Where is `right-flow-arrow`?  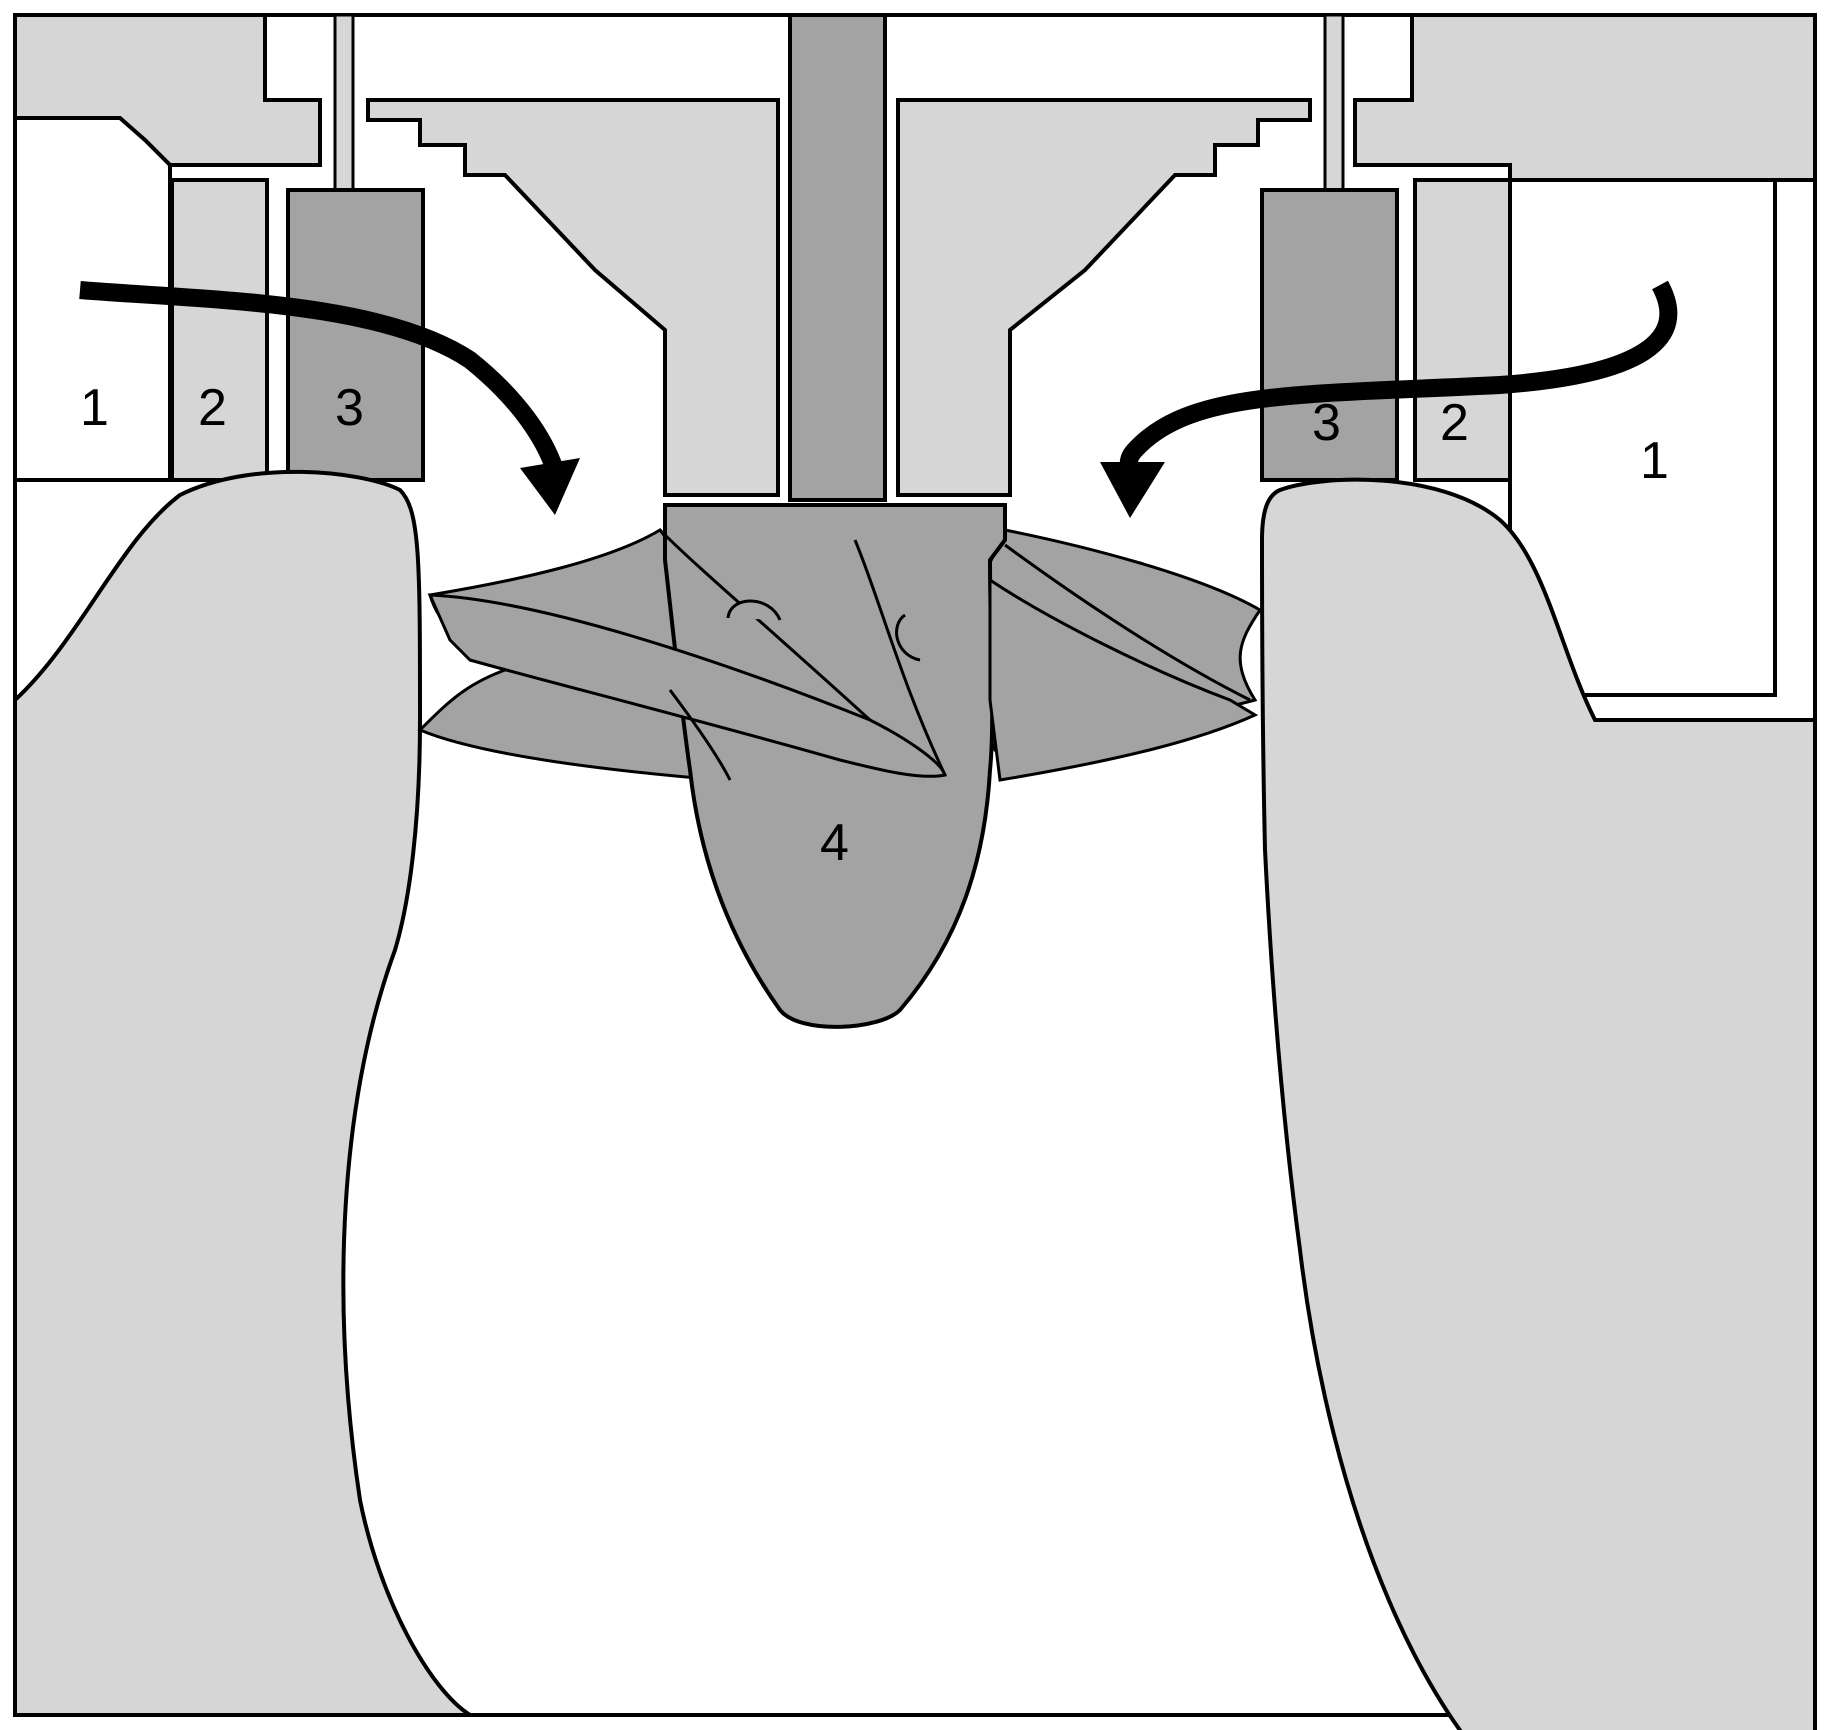
right-flow-arrow is located at coordinates (1398, 377).